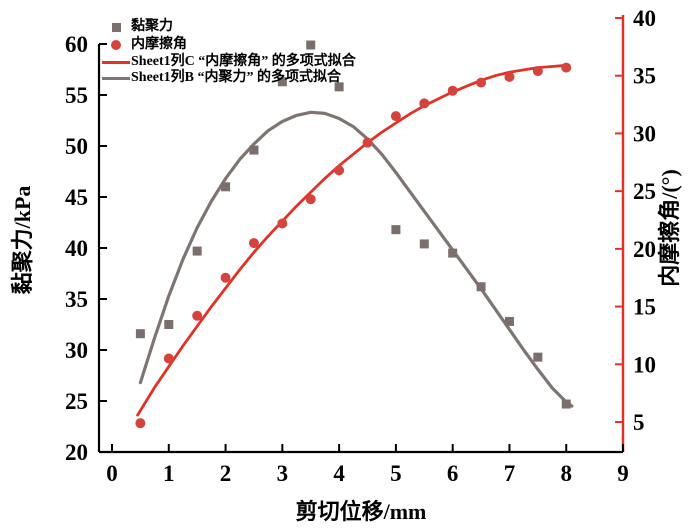 This screenshot has height=529, width=700. I want to click on y-left-tick-label: 55, so click(76, 95).